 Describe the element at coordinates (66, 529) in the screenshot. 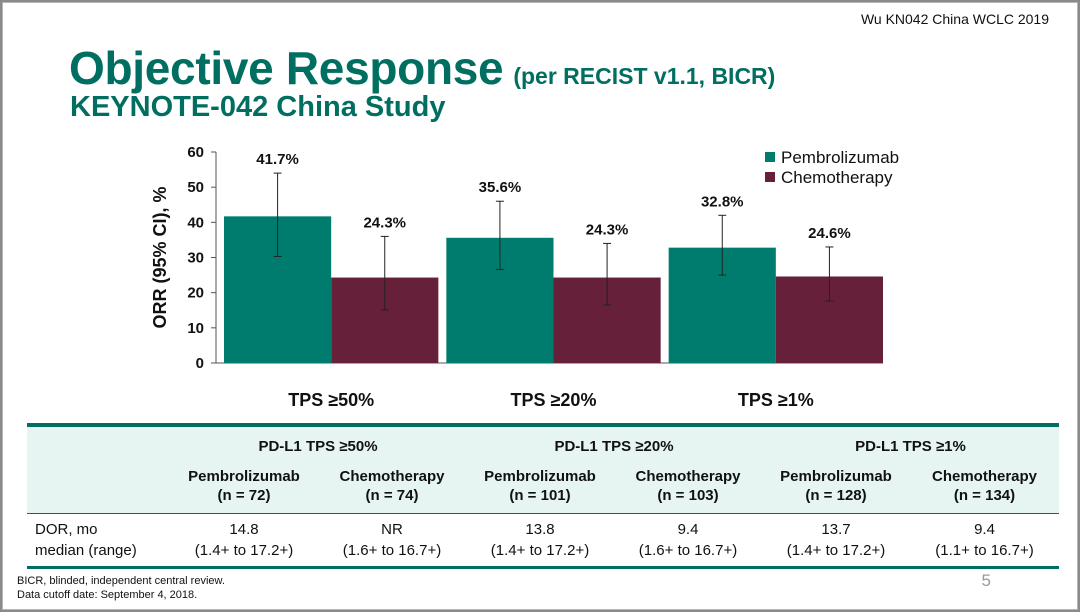

I see `row-label-line1: DOR, mo` at that location.